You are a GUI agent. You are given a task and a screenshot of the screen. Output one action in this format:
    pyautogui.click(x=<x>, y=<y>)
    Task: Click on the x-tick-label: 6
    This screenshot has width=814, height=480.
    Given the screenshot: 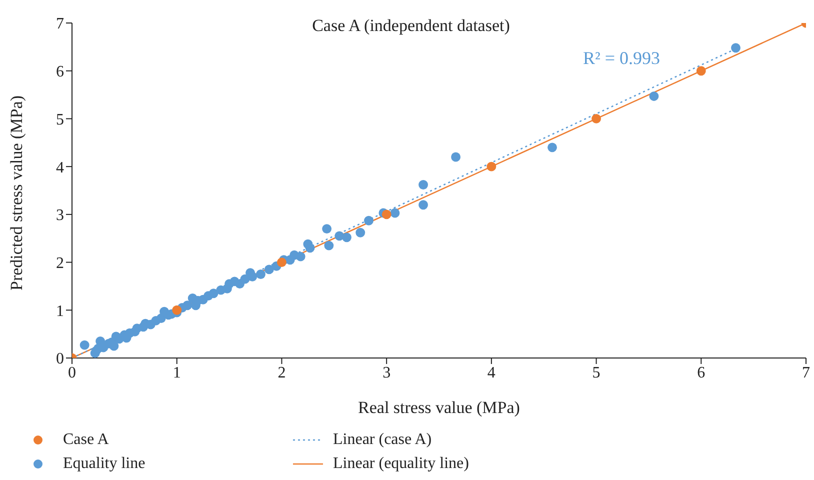 What is the action you would take?
    pyautogui.click(x=701, y=373)
    